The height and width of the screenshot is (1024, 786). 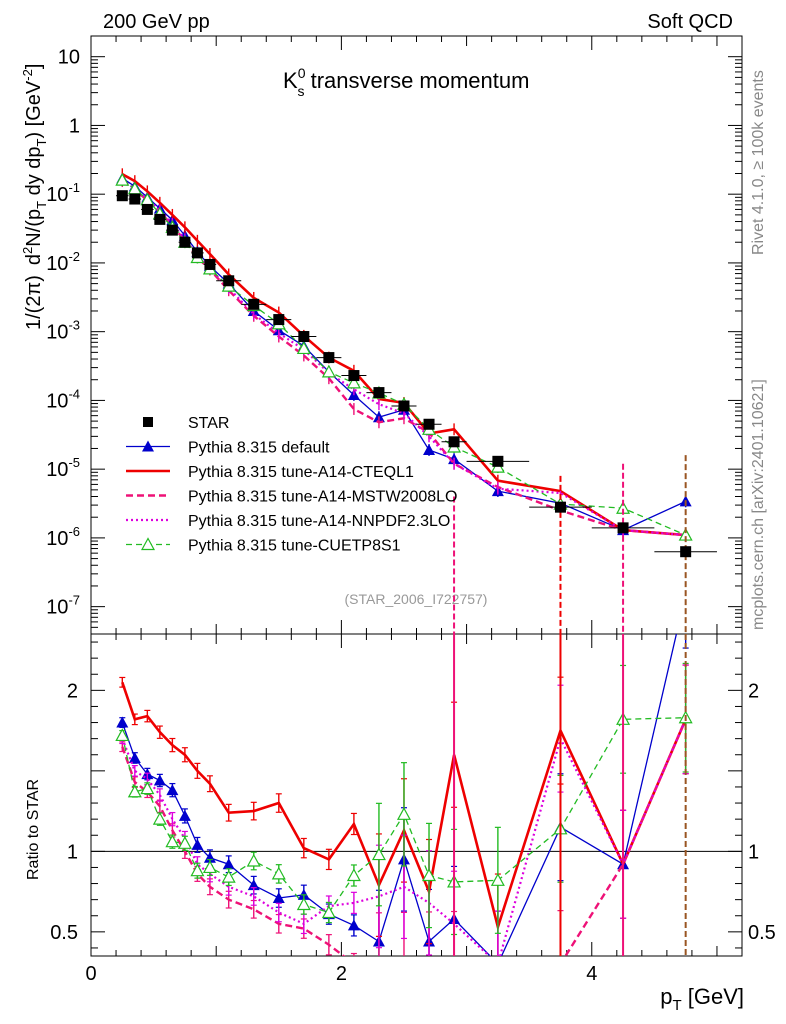 I want to click on legend-label: Pythia 8.315 tune-A14-CTEQL1, so click(x=301, y=472).